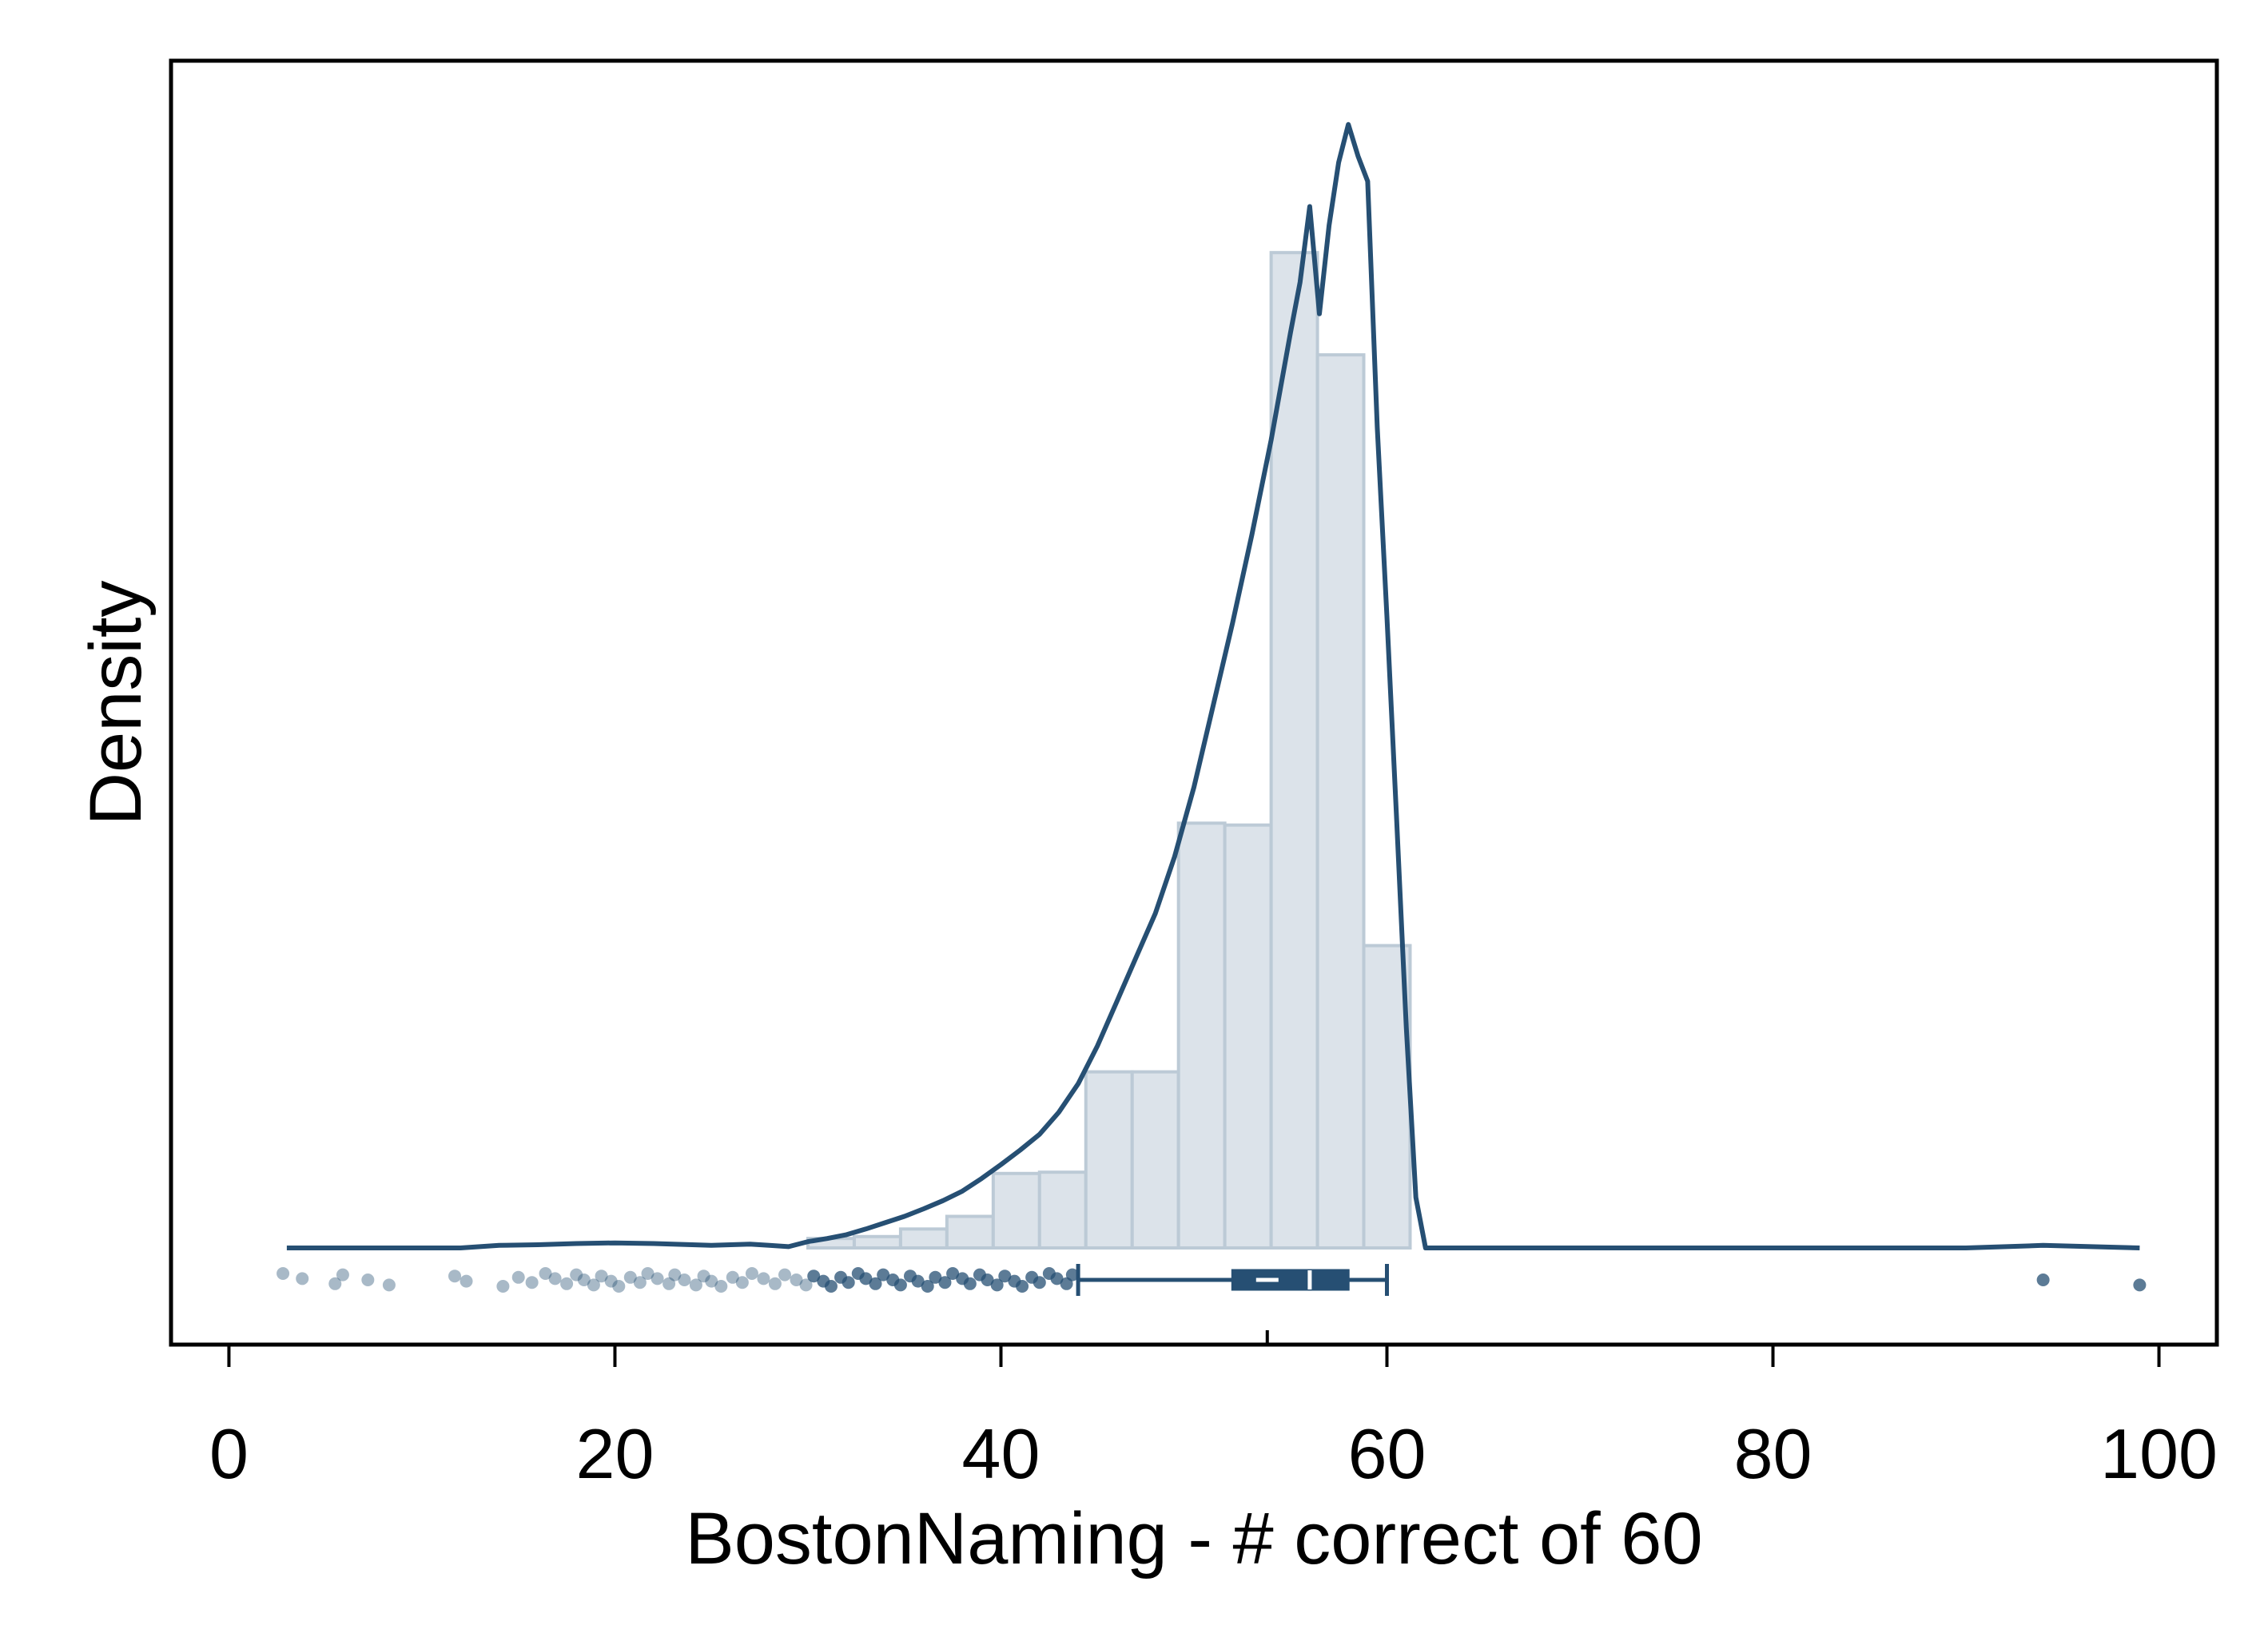  Describe the element at coordinates (1001, 1453) in the screenshot. I see `x-tick-label: 40` at that location.